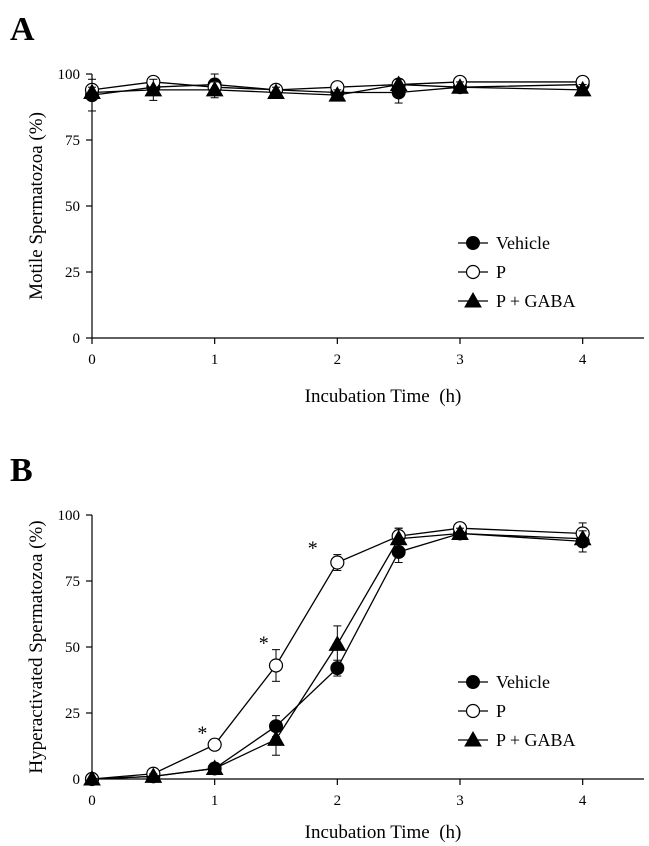 Image resolution: width=649 pixels, height=846 pixels. I want to click on panel-label: B, so click(21, 470).